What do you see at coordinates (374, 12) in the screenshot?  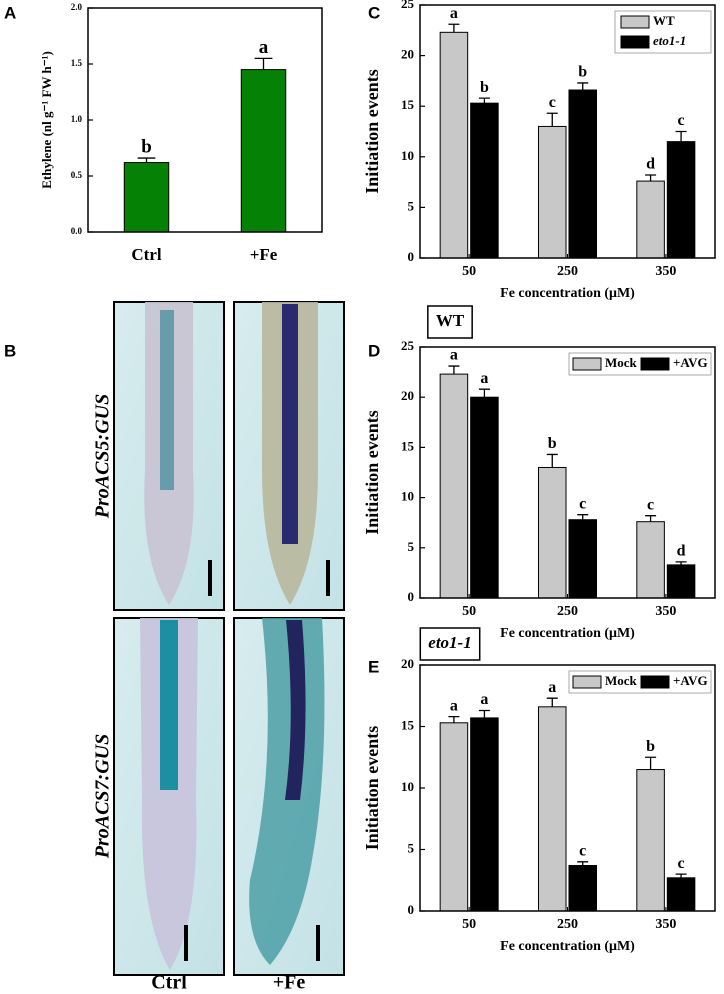 I see `panel-letter: C` at bounding box center [374, 12].